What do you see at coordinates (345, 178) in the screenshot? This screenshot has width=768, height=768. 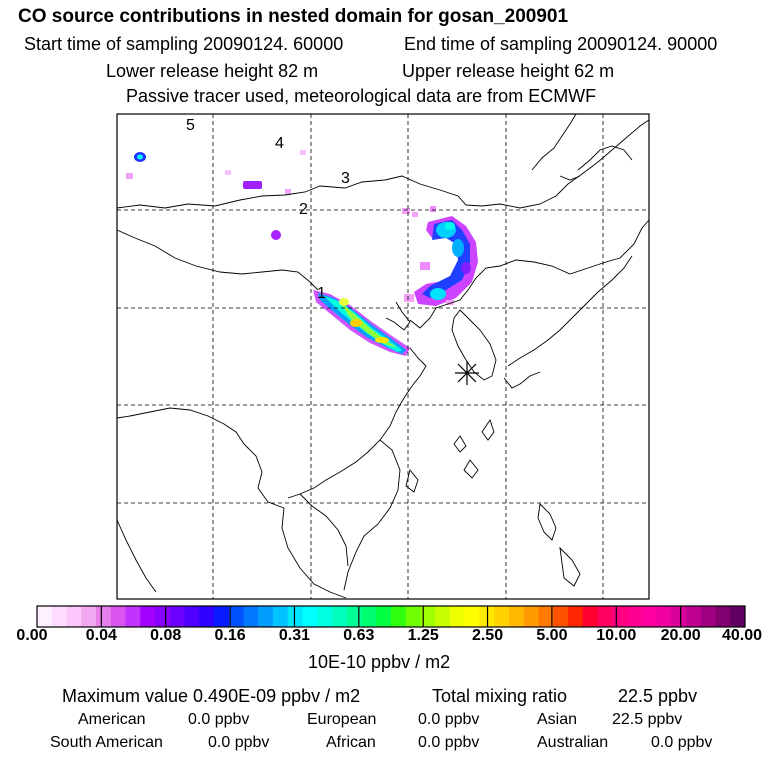 I see `marker-3-label: 3` at bounding box center [345, 178].